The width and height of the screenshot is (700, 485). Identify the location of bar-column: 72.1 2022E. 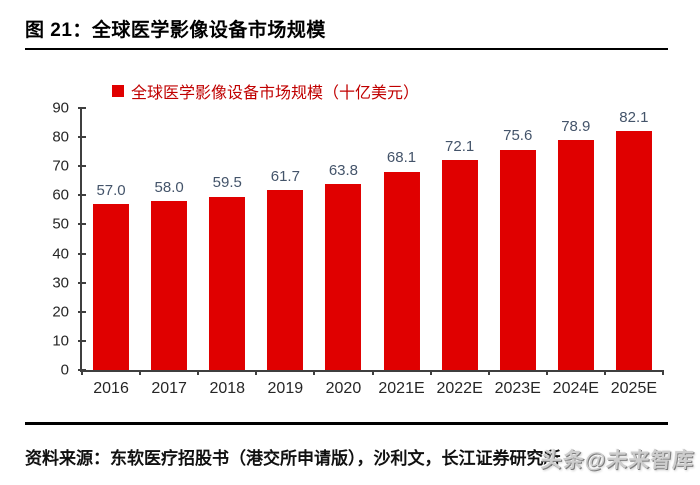
(460, 252).